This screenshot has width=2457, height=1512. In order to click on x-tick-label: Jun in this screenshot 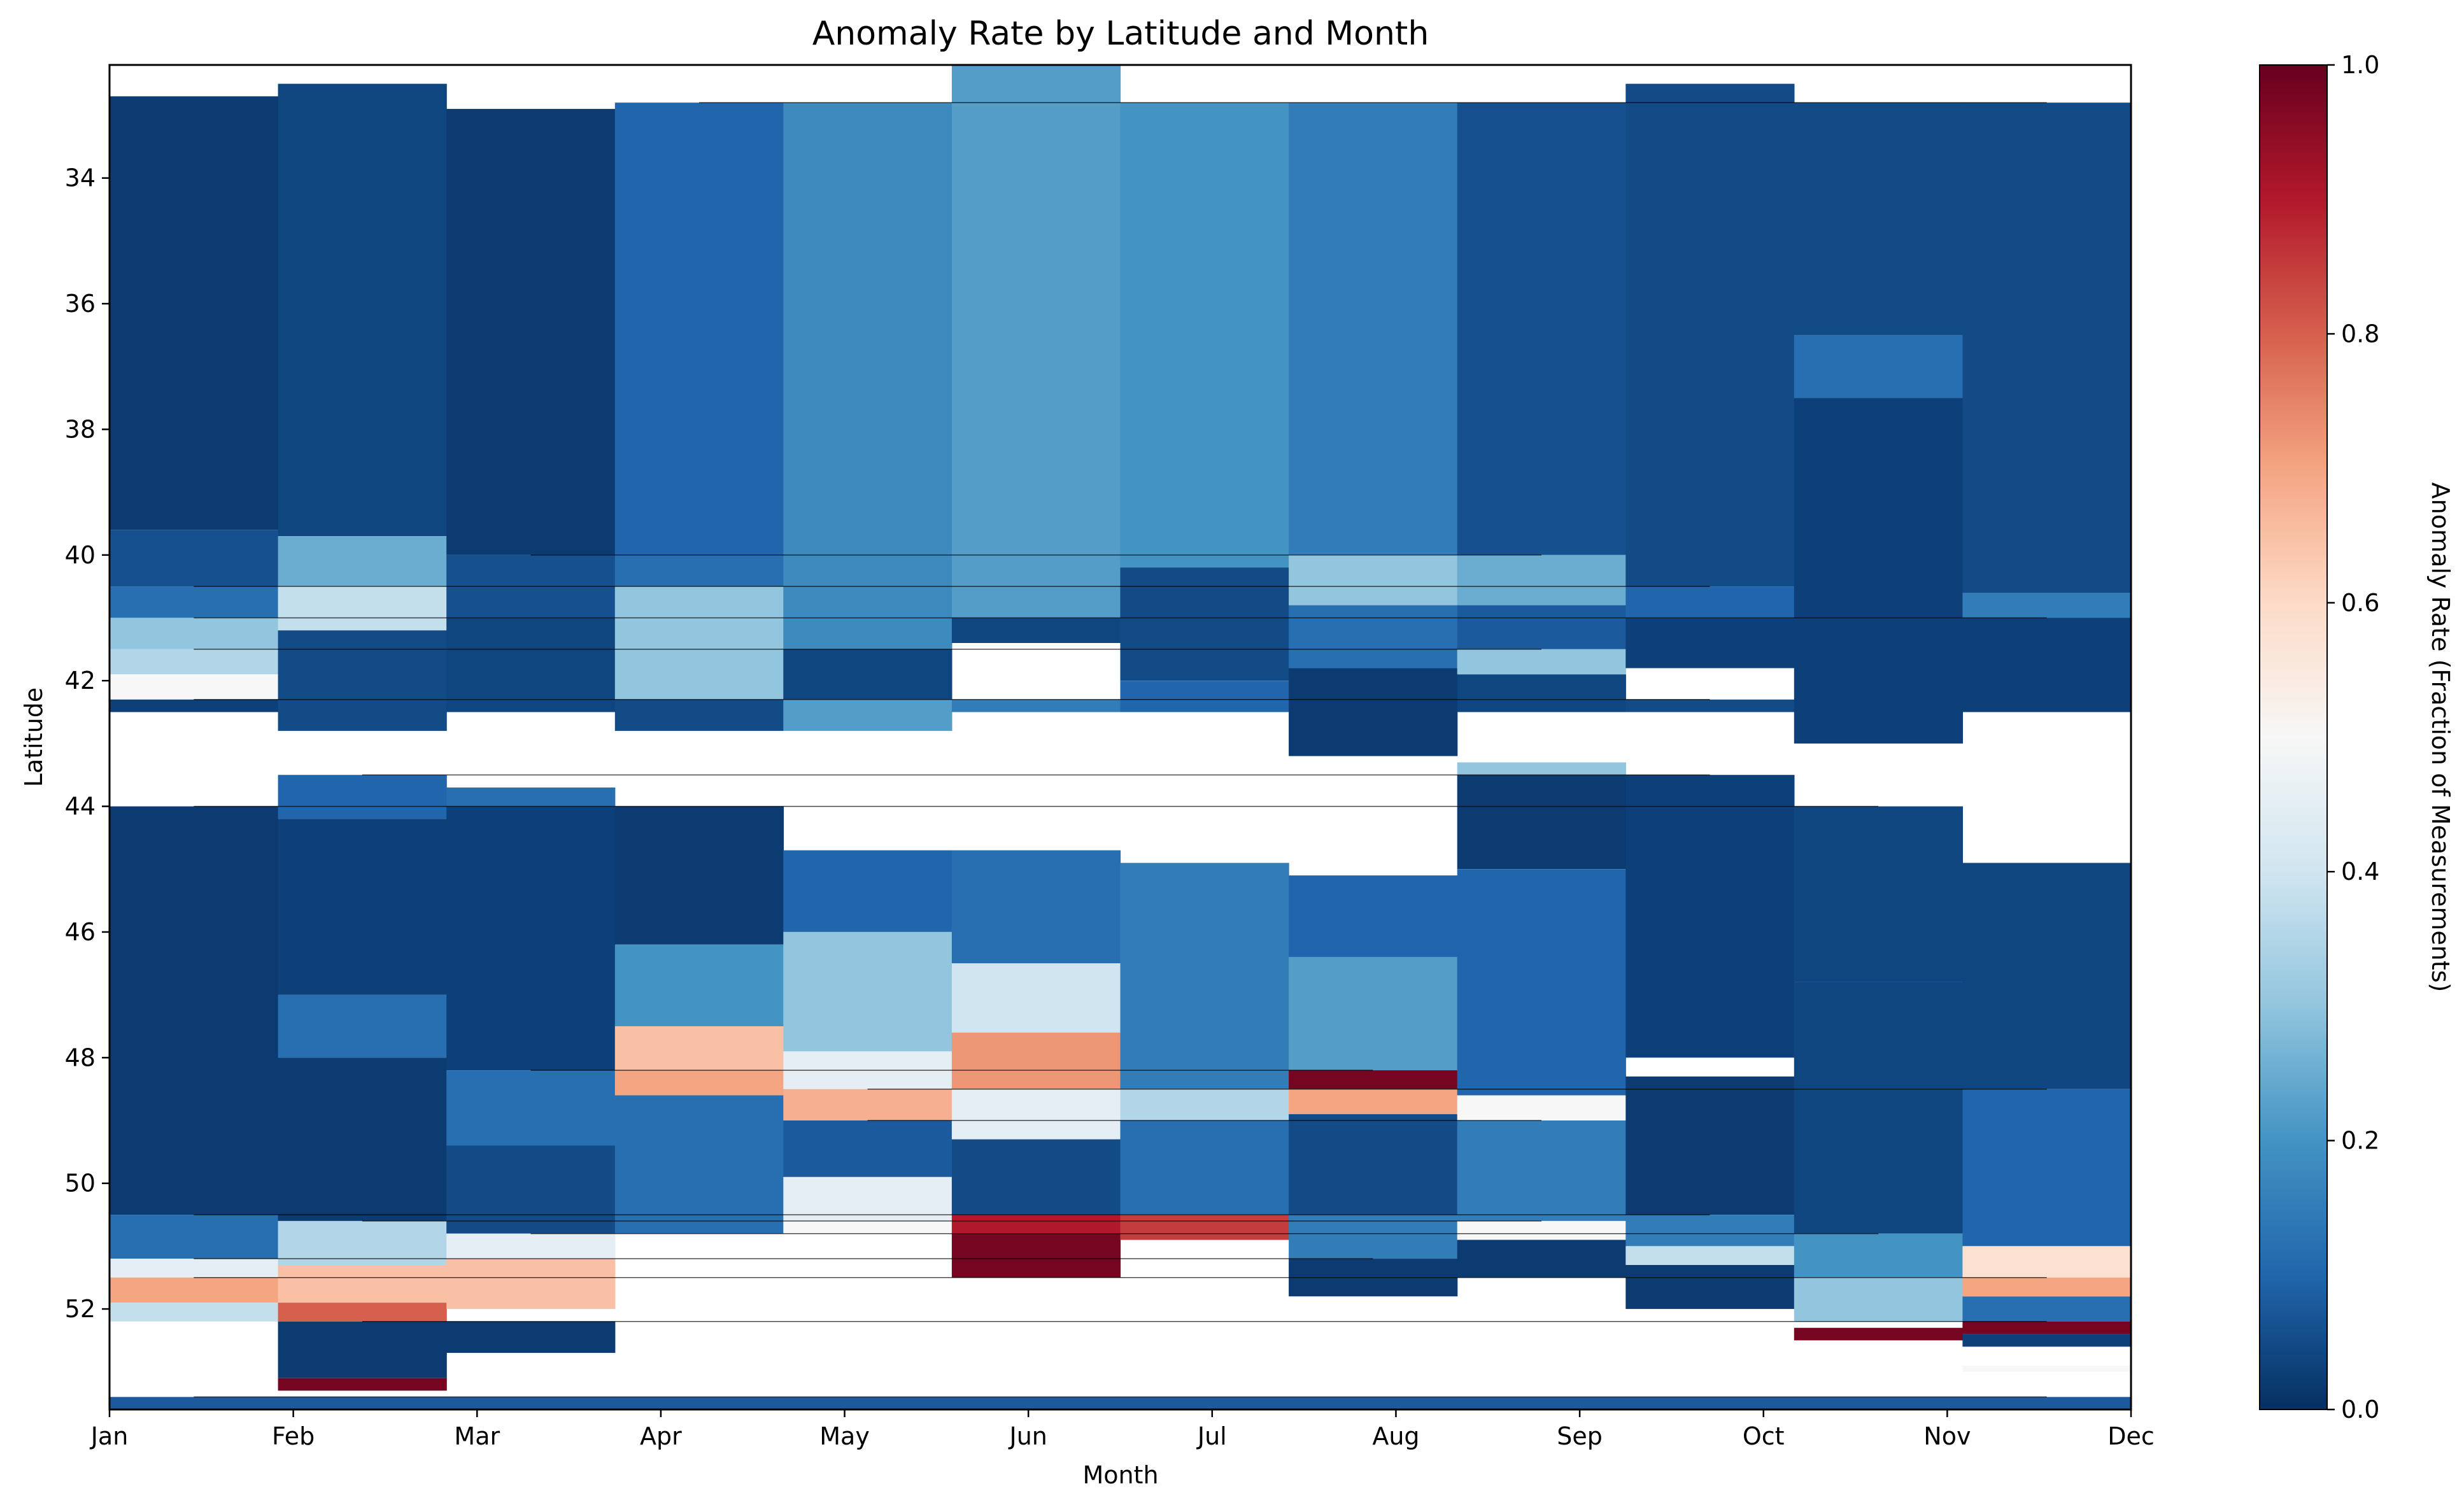, I will do `click(1027, 1436)`.